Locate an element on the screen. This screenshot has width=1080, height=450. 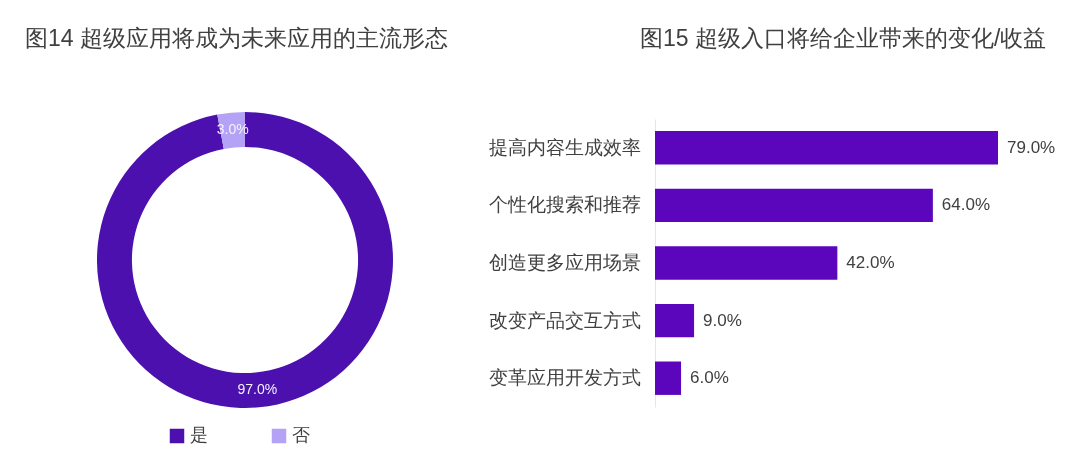
y-tick-label: 改变产品交互方式 is located at coordinates (564, 320).